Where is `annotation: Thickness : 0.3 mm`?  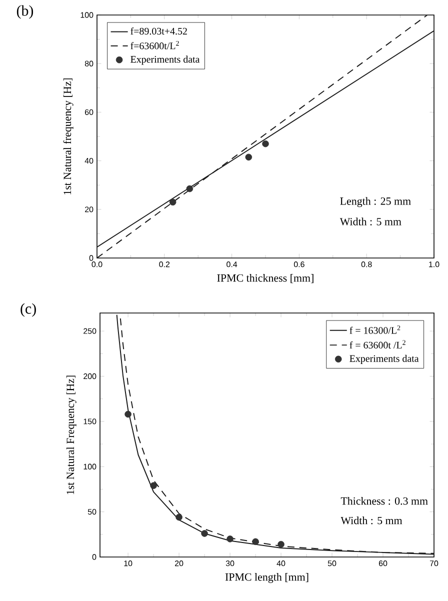
annotation: Thickness : 0.3 mm is located at coordinates (384, 501).